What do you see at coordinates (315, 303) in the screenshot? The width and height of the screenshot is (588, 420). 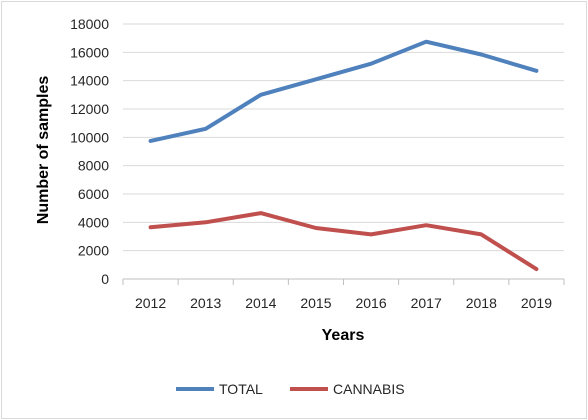 I see `x-tick-label: 2015` at bounding box center [315, 303].